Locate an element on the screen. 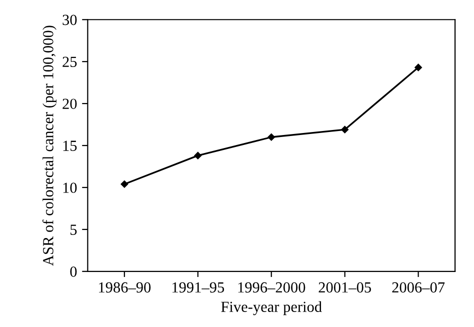 Image resolution: width=474 pixels, height=327 pixels. y-tick-label: 15 is located at coordinates (70, 145).